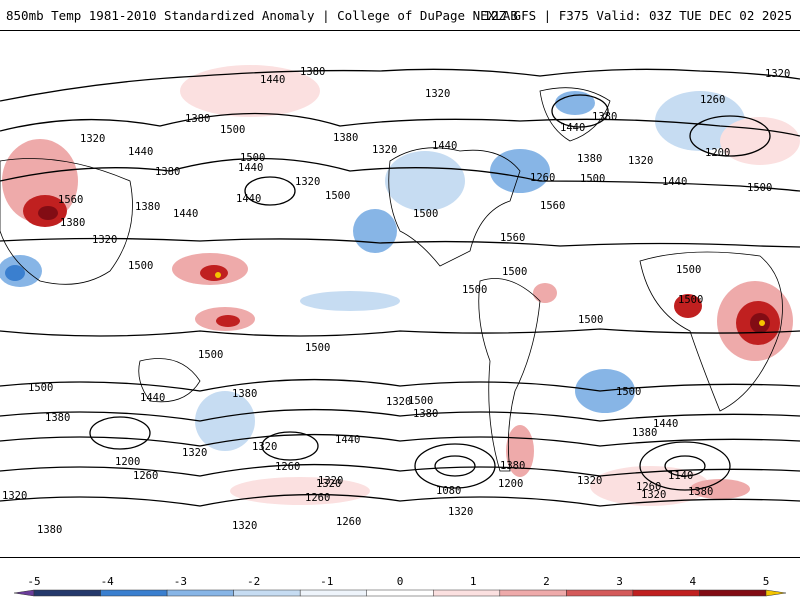 The width and height of the screenshot is (800, 600). I want to click on contour-1140-core, so click(685, 466).